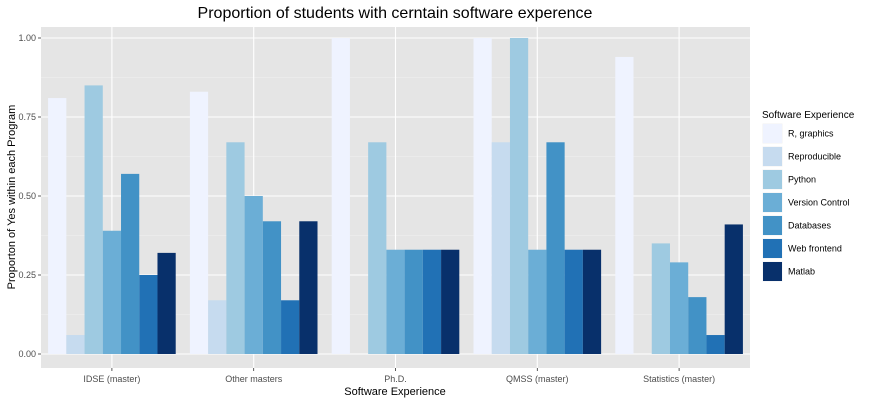 The width and height of the screenshot is (873, 402). What do you see at coordinates (12, 197) in the screenshot?
I see `y-axis-title: Proporton of Yes within each Program` at bounding box center [12, 197].